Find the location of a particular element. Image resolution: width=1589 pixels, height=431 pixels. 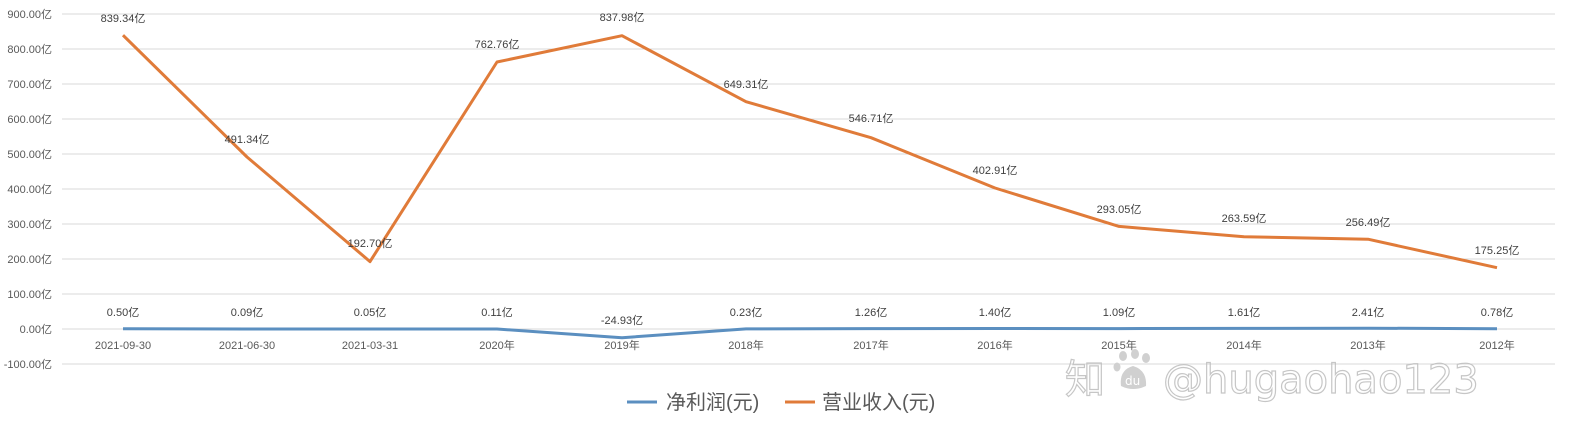

legend-item-net-profit: 净利润(元) is located at coordinates (693, 402).